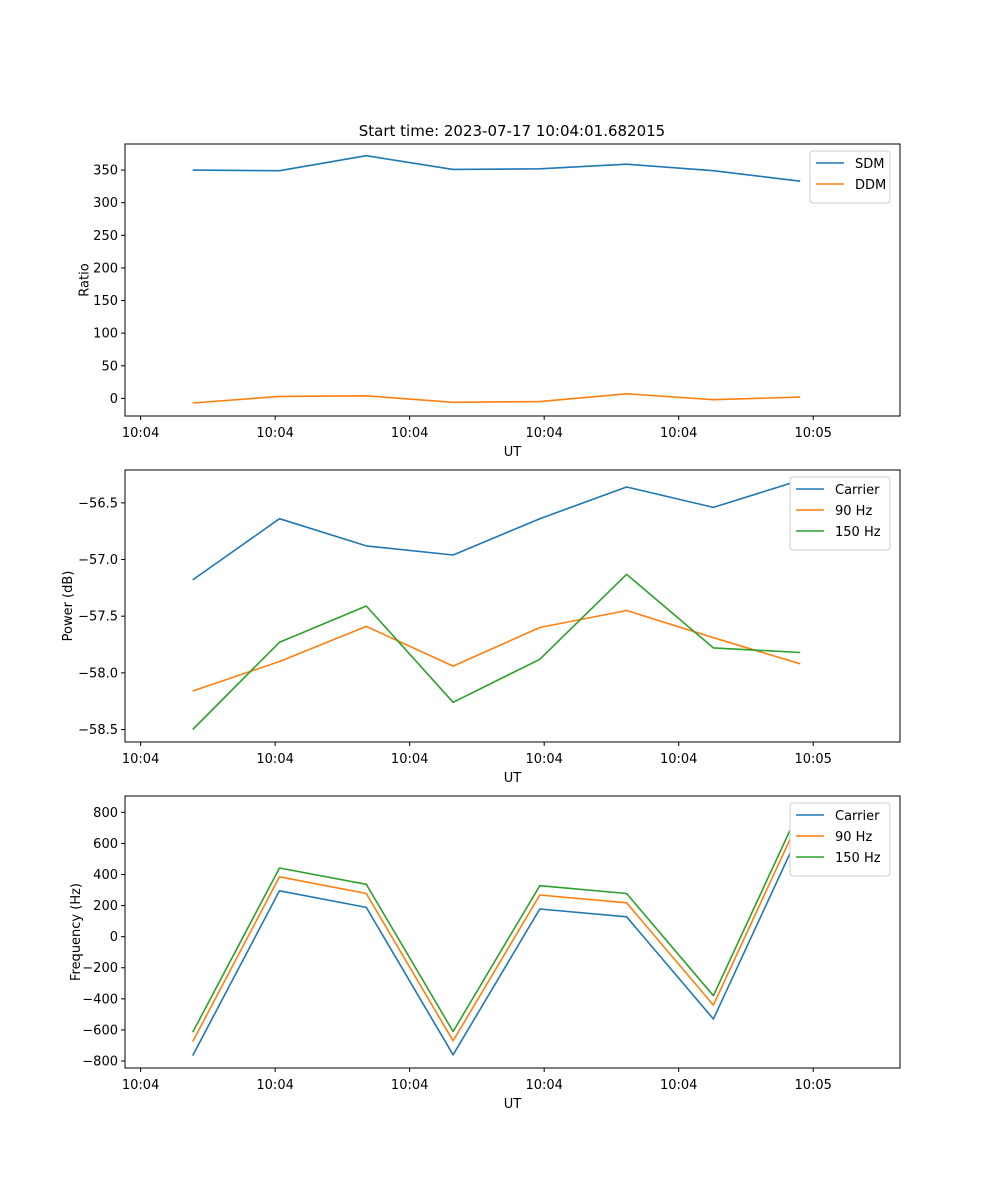  What do you see at coordinates (105, 236) in the screenshot?
I see `y-tick-label: 250` at bounding box center [105, 236].